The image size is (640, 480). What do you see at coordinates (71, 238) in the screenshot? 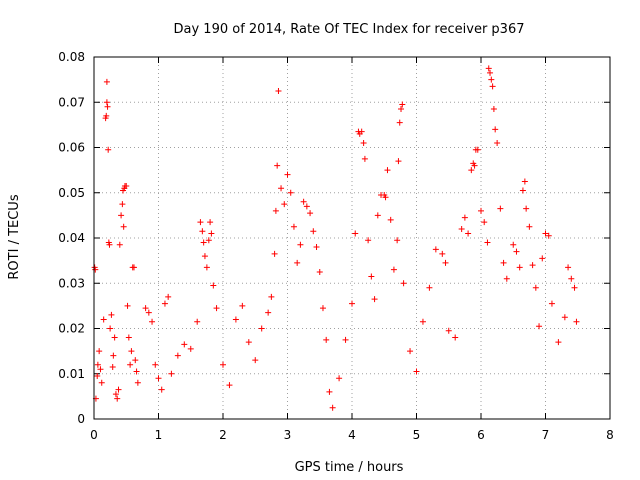
I see `y-tick-label: 0.04` at bounding box center [71, 238].